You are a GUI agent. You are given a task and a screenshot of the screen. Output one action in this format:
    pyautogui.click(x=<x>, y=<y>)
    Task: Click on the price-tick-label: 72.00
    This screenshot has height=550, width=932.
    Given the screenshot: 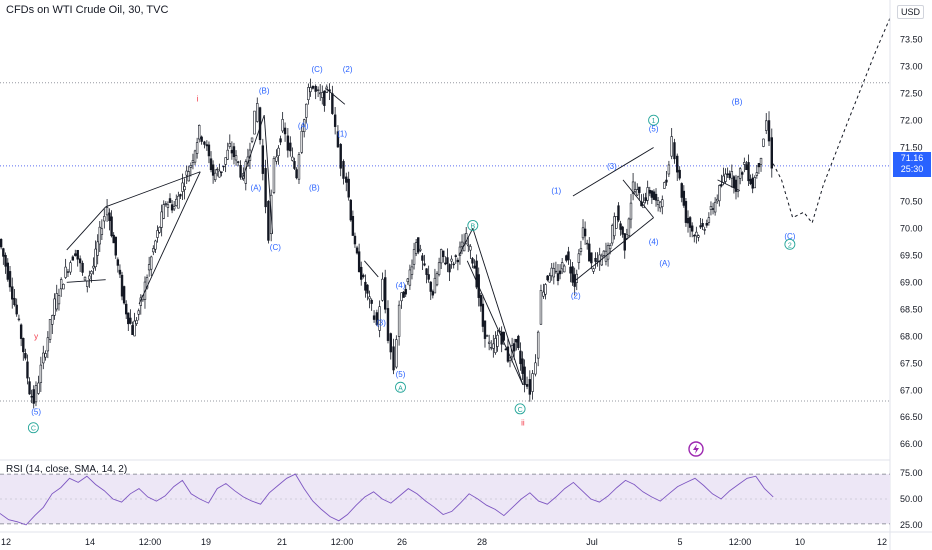 What is the action you would take?
    pyautogui.click(x=911, y=121)
    